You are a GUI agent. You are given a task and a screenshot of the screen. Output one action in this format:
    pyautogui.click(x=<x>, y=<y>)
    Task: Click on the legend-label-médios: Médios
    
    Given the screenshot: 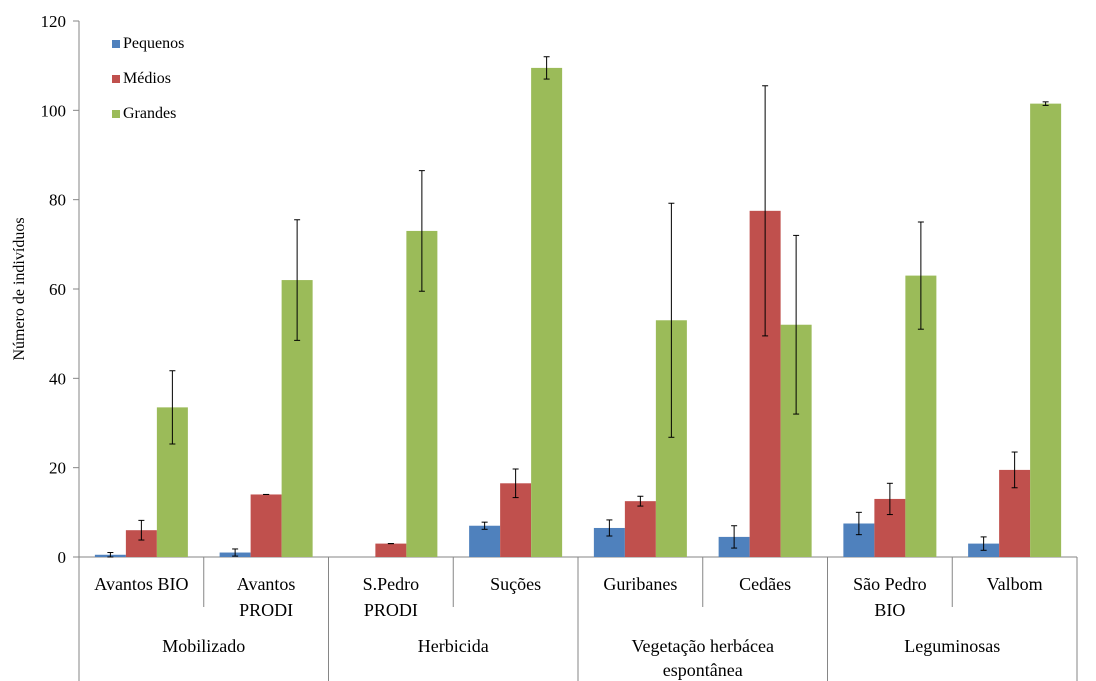 What is the action you would take?
    pyautogui.click(x=147, y=78)
    